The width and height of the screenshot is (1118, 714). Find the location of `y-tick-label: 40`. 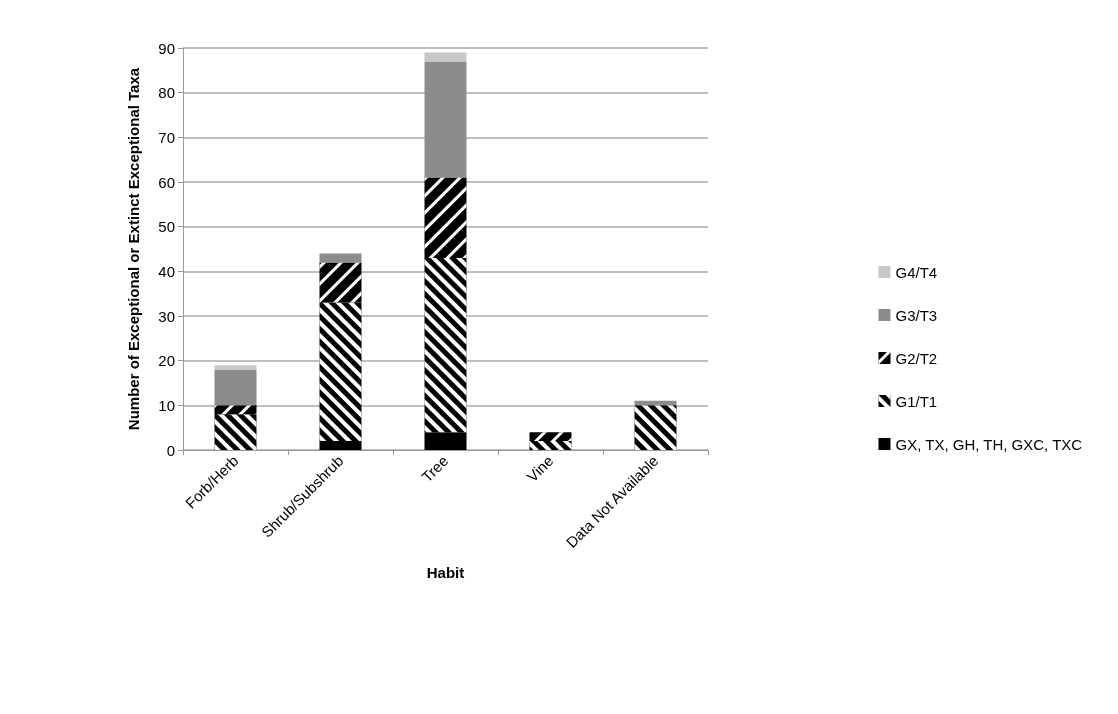

y-tick-label: 40 is located at coordinates (166, 271).